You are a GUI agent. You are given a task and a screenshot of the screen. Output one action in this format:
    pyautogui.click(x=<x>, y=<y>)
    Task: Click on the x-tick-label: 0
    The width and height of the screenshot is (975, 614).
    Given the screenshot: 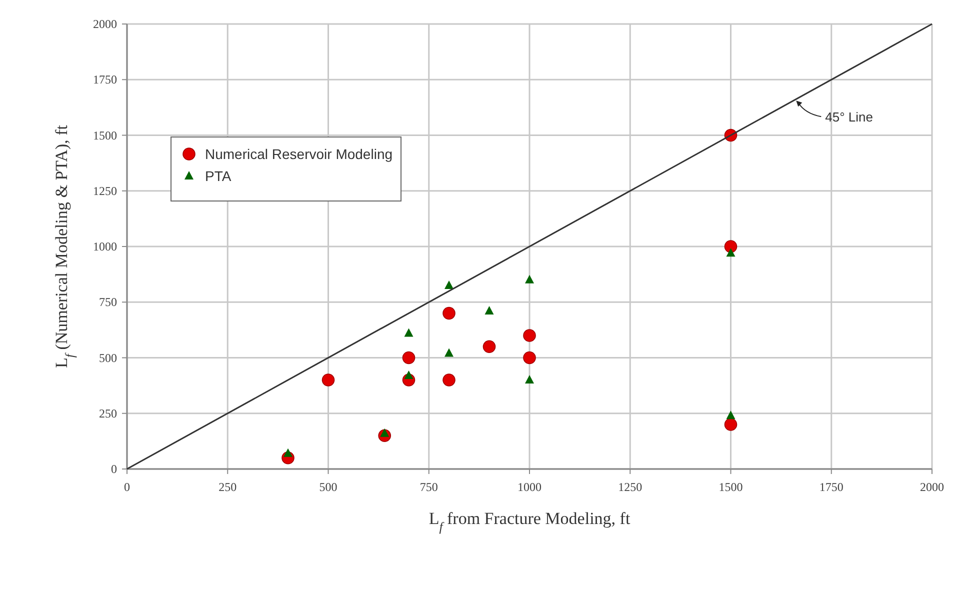 What is the action you would take?
    pyautogui.click(x=127, y=487)
    